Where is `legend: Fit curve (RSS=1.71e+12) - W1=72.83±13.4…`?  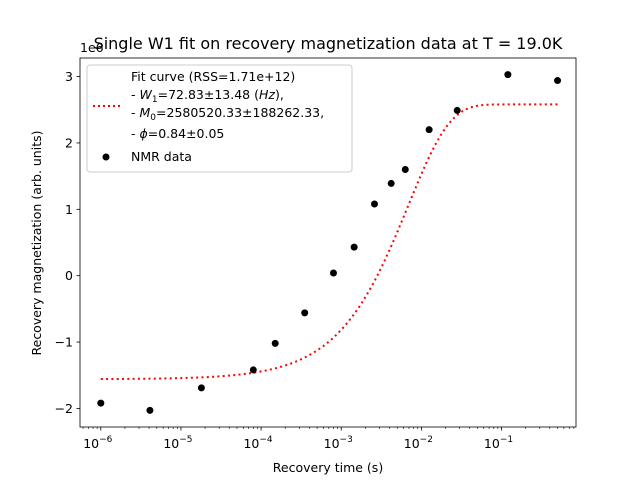 legend: Fit curve (RSS=1.71e+12) - W1=72.83±13.4… is located at coordinates (219, 118).